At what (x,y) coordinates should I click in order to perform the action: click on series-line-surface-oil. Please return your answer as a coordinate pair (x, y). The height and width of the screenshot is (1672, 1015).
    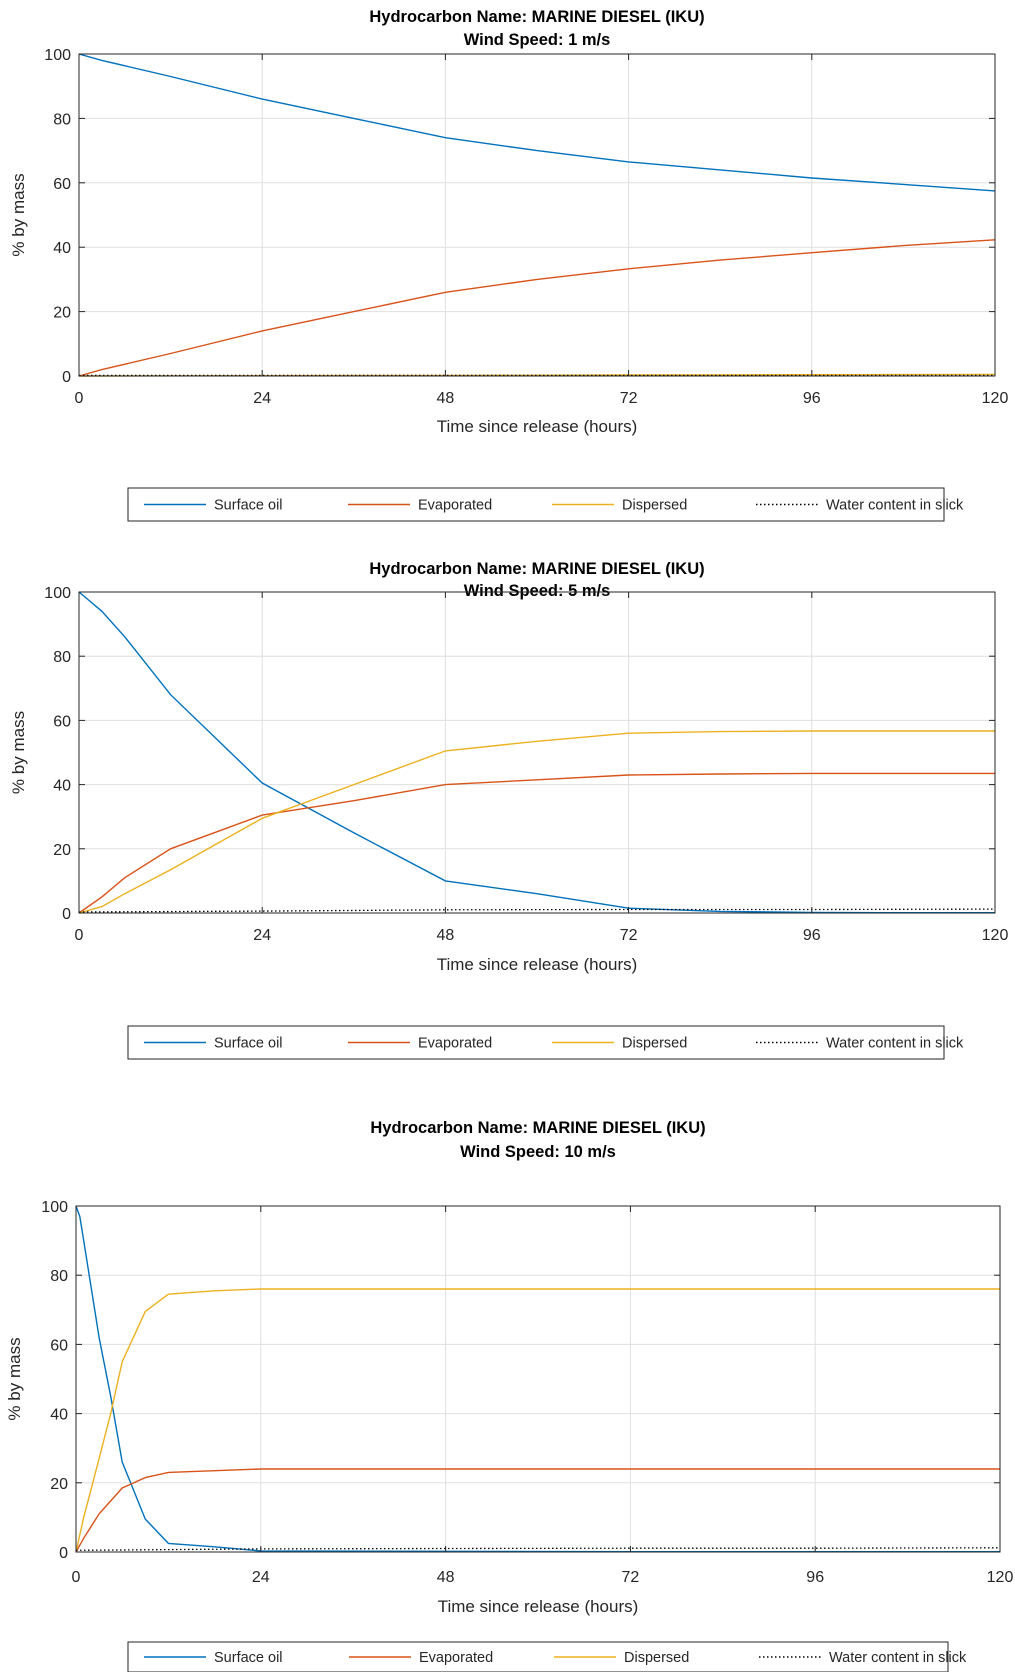
    Looking at the image, I should click on (537, 122).